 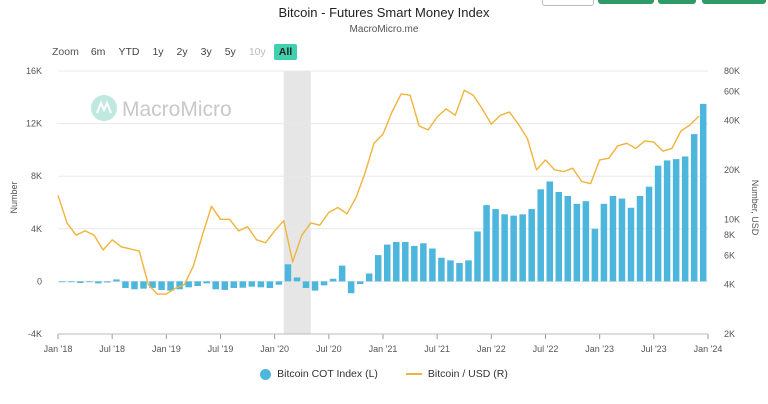 I want to click on zoom-label: Zoom, so click(x=65, y=52).